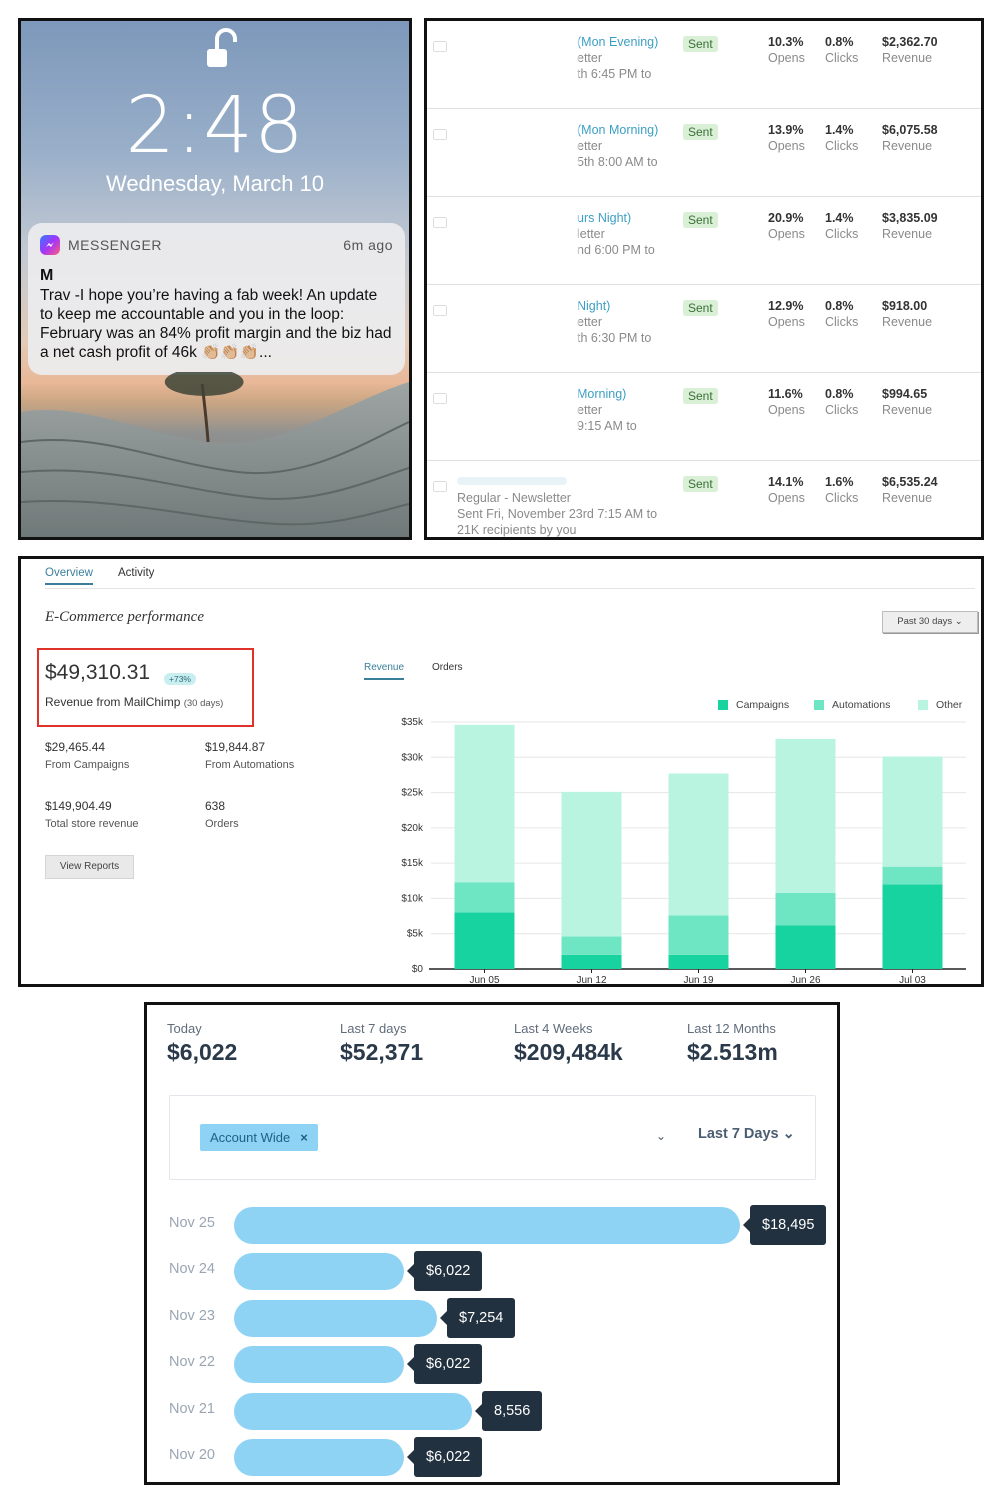 Image resolution: width=1000 pixels, height=1500 pixels. I want to click on daily-revenue-row: Nov 22 $6,022, so click(492, 1364).